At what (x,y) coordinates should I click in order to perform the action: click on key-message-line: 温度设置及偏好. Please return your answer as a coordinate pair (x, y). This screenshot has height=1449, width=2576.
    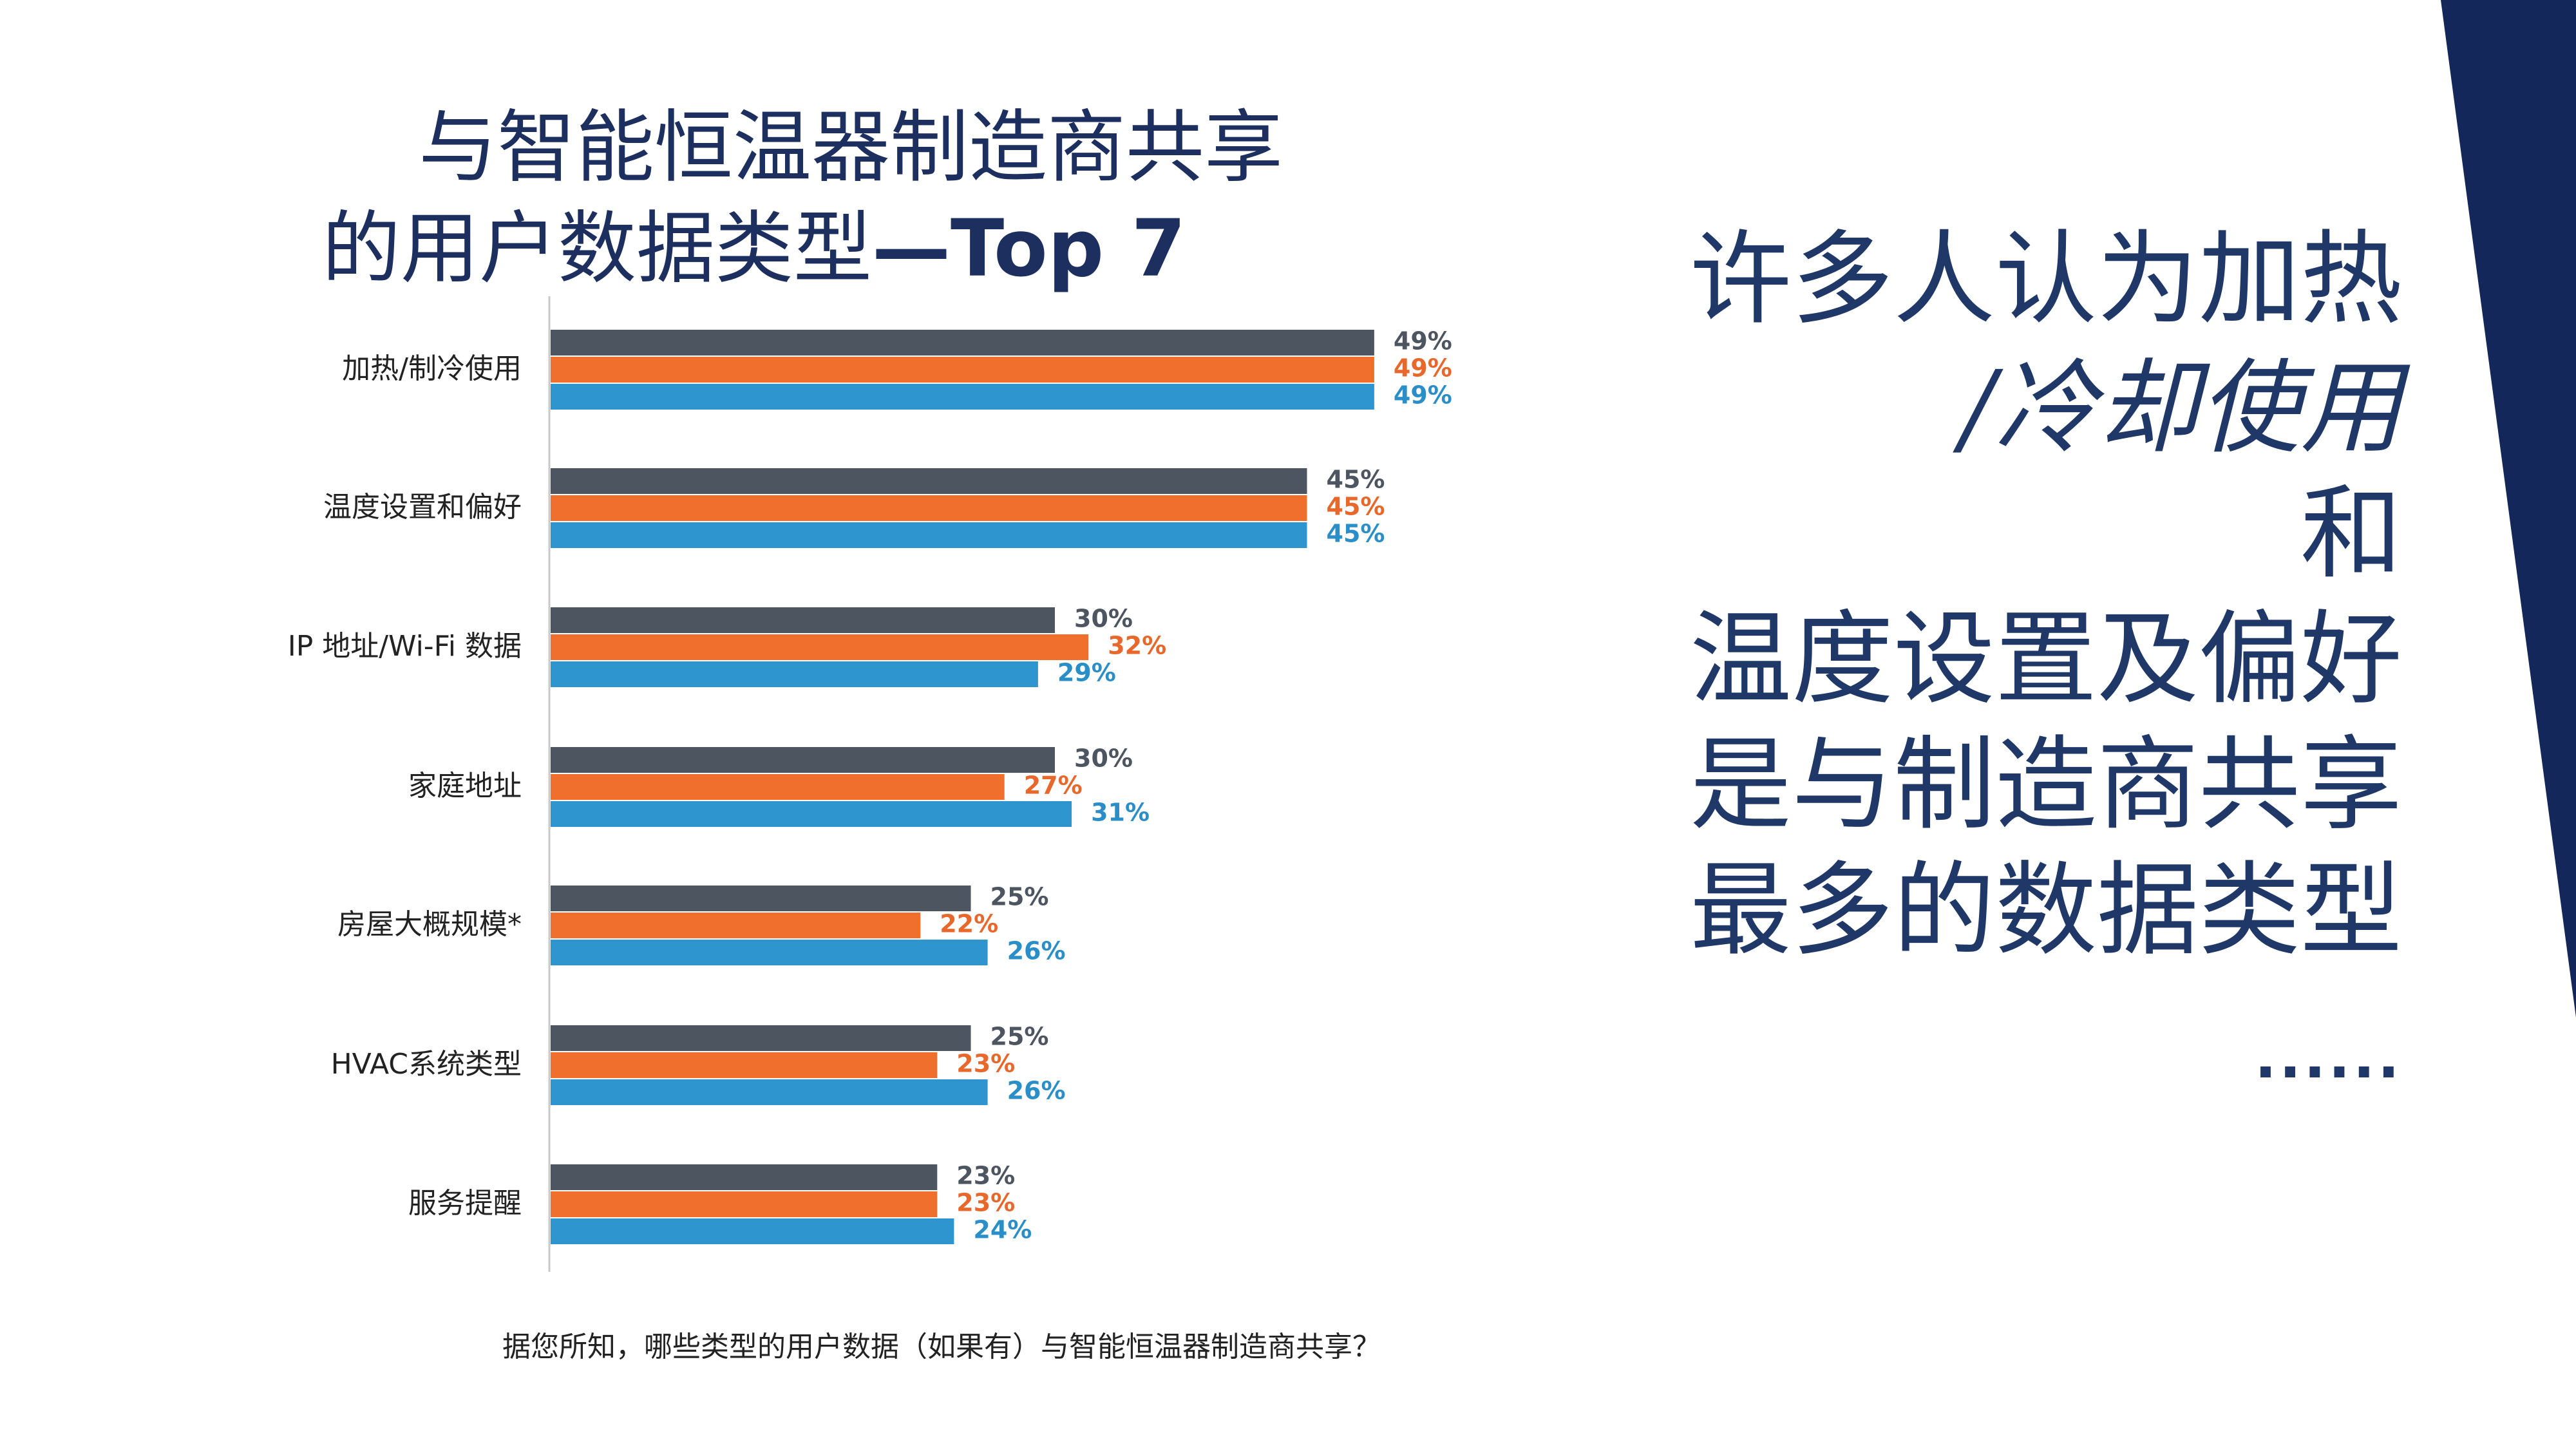
    Looking at the image, I should click on (2046, 659).